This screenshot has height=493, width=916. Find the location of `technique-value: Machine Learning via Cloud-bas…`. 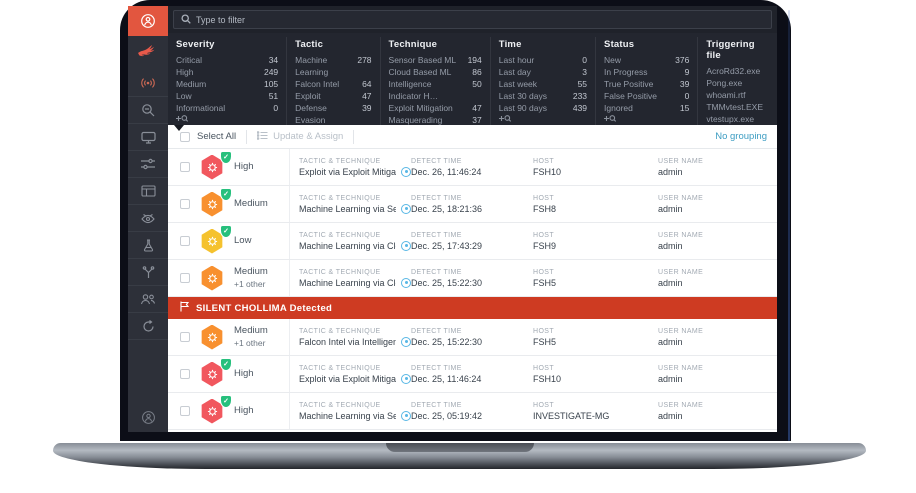

technique-value: Machine Learning via Cloud-bas… is located at coordinates (347, 245).